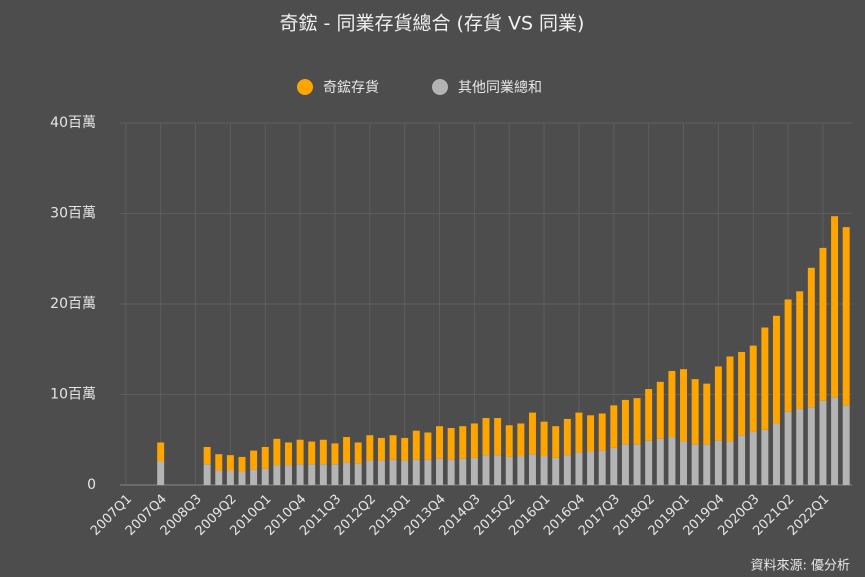 This screenshot has width=865, height=577. What do you see at coordinates (73, 214) in the screenshot?
I see `y-tick-label: 30百萬` at bounding box center [73, 214].